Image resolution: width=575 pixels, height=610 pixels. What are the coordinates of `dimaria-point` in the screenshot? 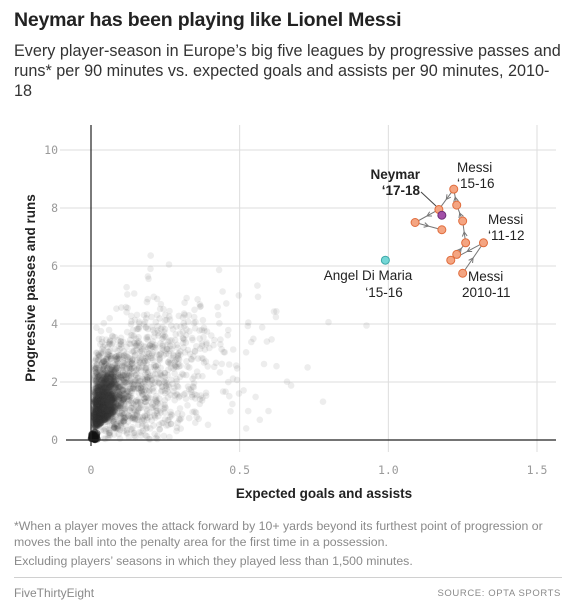 It's located at (385, 260).